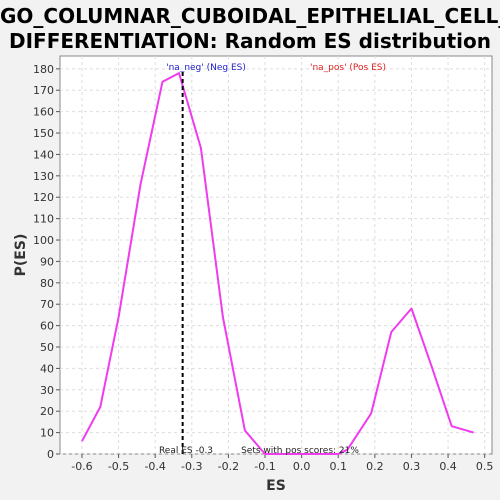  I want to click on y-tick-label: 0, so click(50, 454).